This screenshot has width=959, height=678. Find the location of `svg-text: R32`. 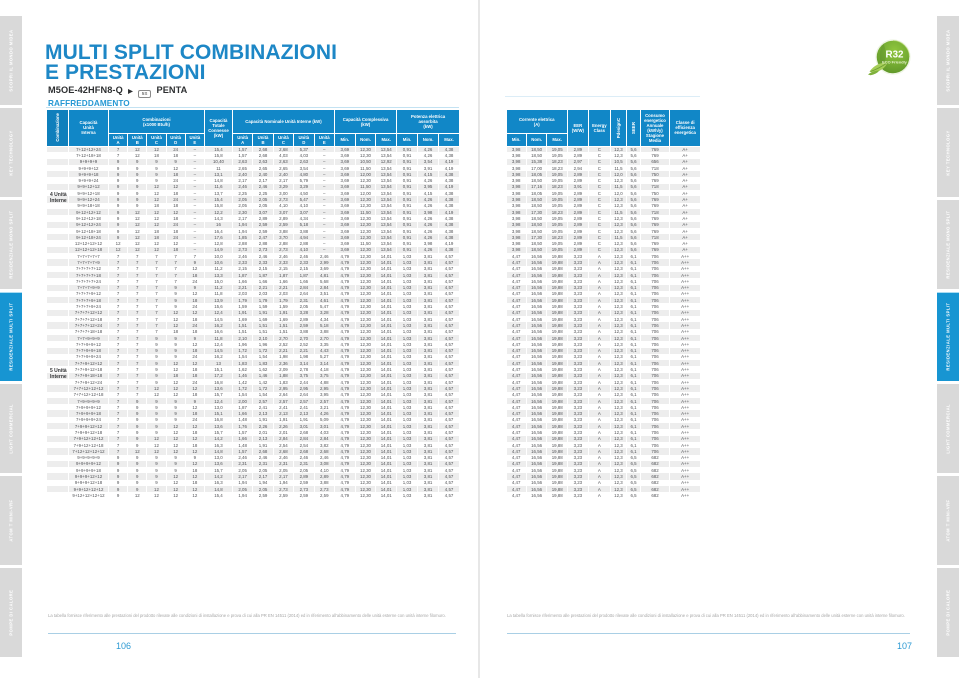

svg-text: R32 is located at coordinates (895, 54).